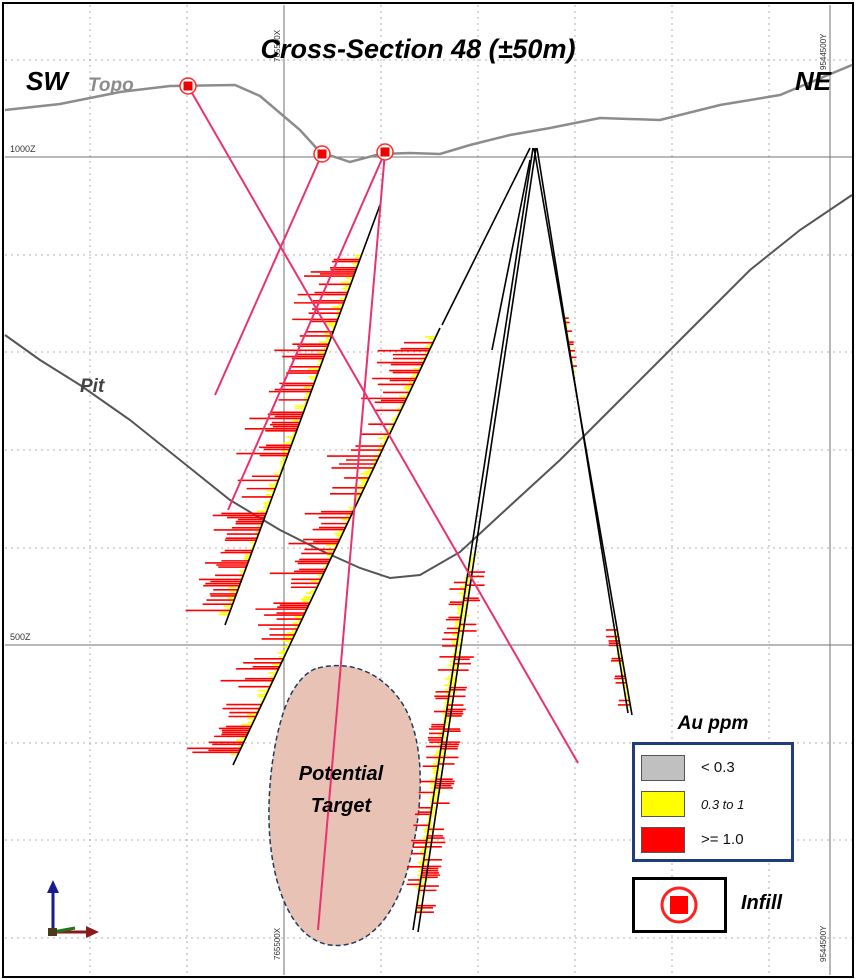  I want to click on hole-a, so click(302, 415).